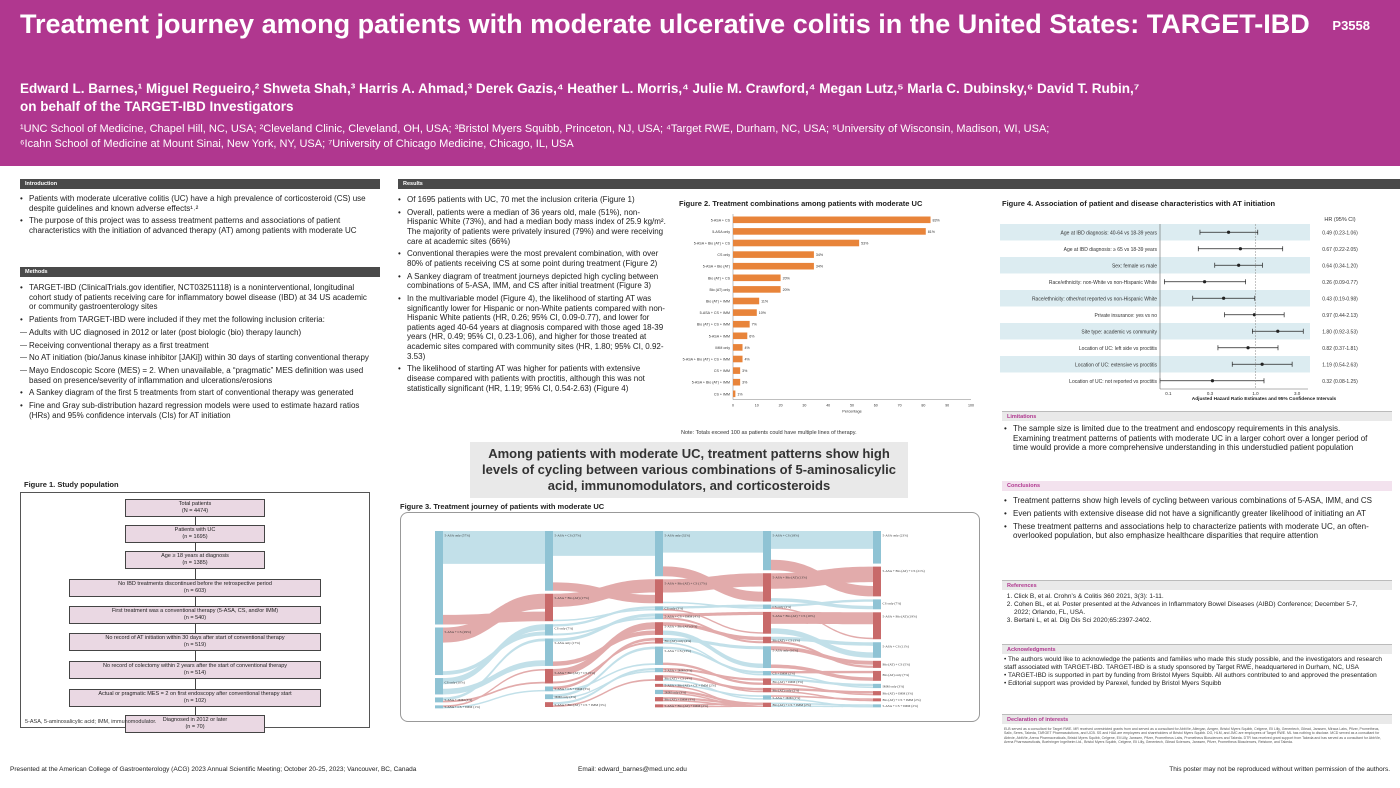  What do you see at coordinates (852, 406) in the screenshot?
I see `x-tick-label: 50` at bounding box center [852, 406].